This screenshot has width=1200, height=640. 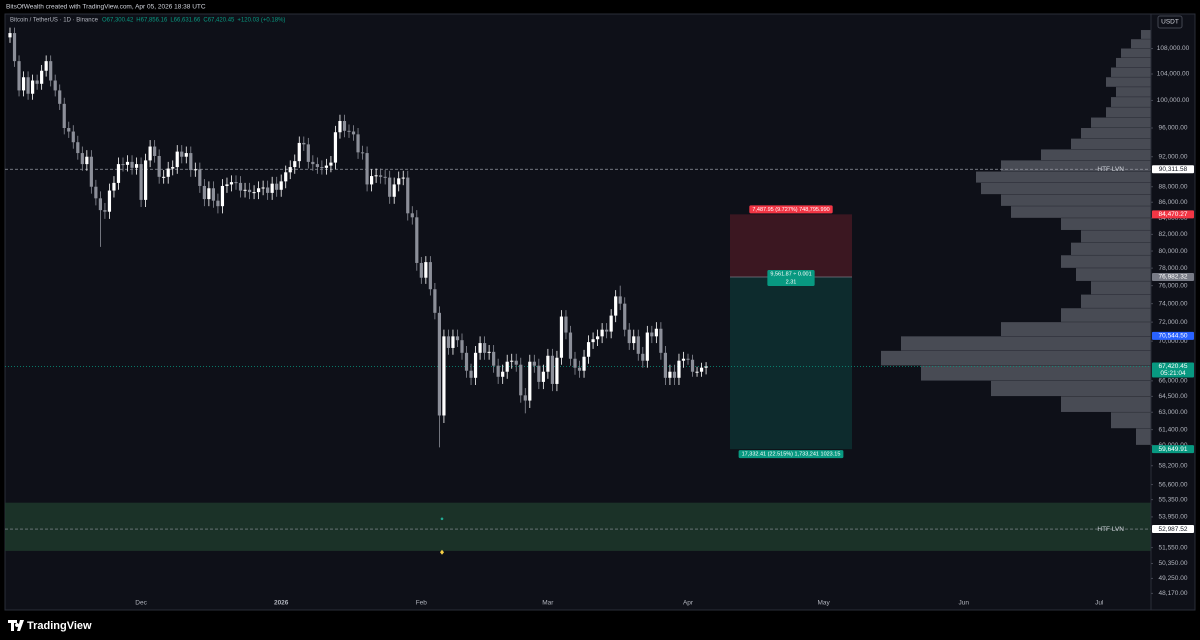 What do you see at coordinates (1173, 529) in the screenshot?
I see `price-tag-label: 52,987.52` at bounding box center [1173, 529].